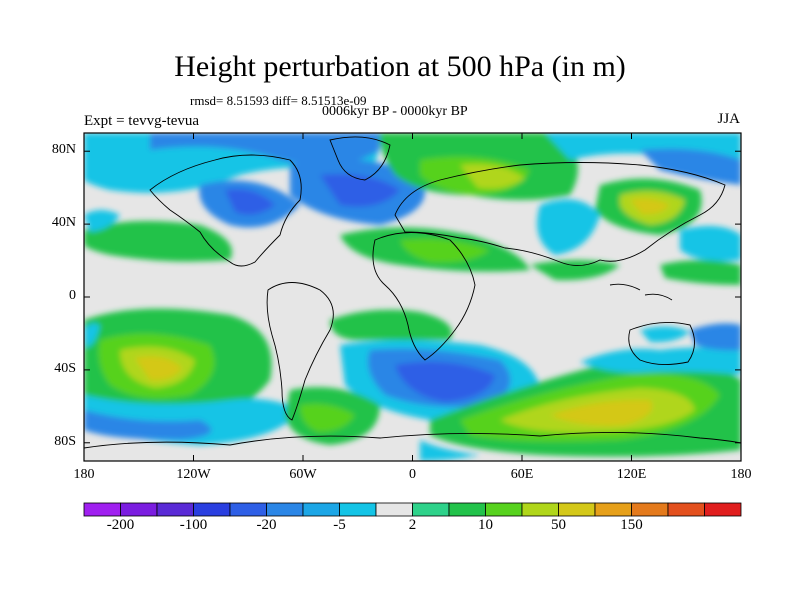 This screenshot has width=800, height=600. I want to click on colorbar-label: 10, so click(485, 525).